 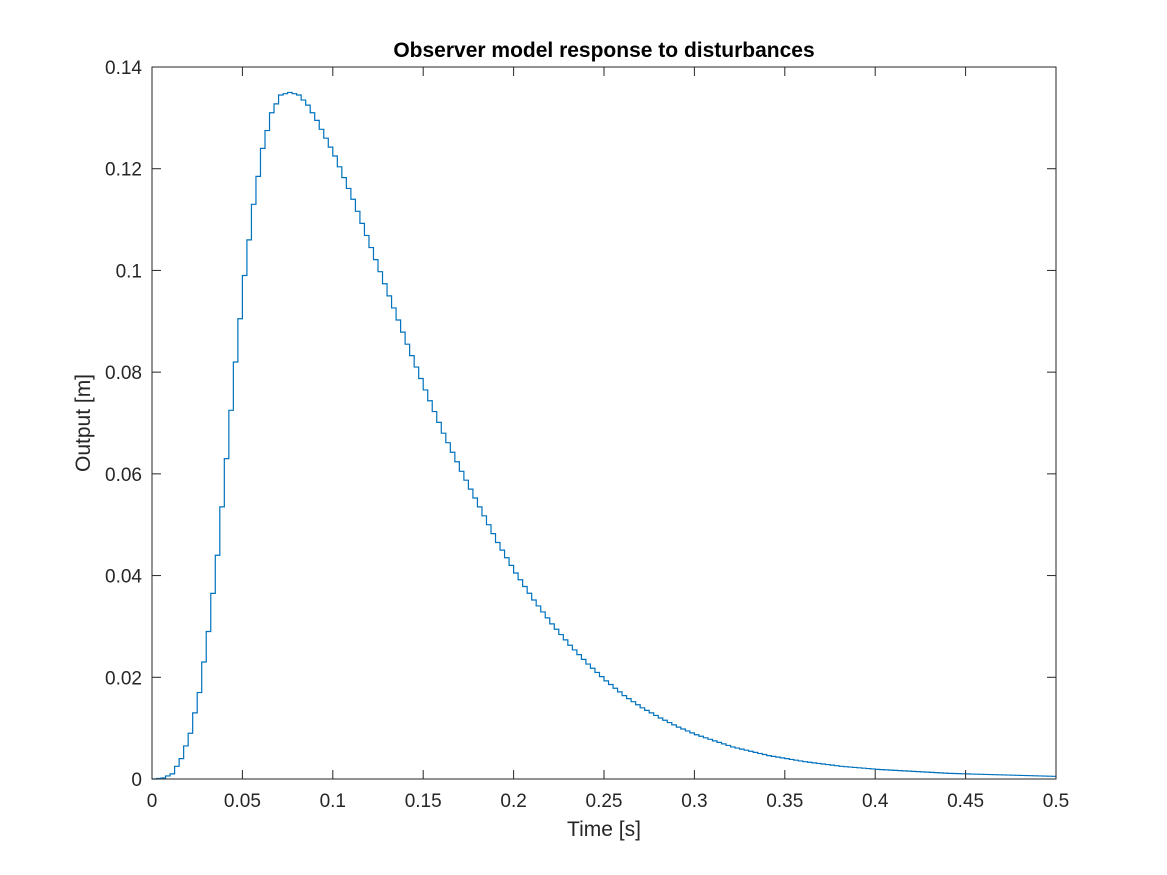 What do you see at coordinates (1056, 801) in the screenshot?
I see `x-tick-label: 0.5` at bounding box center [1056, 801].